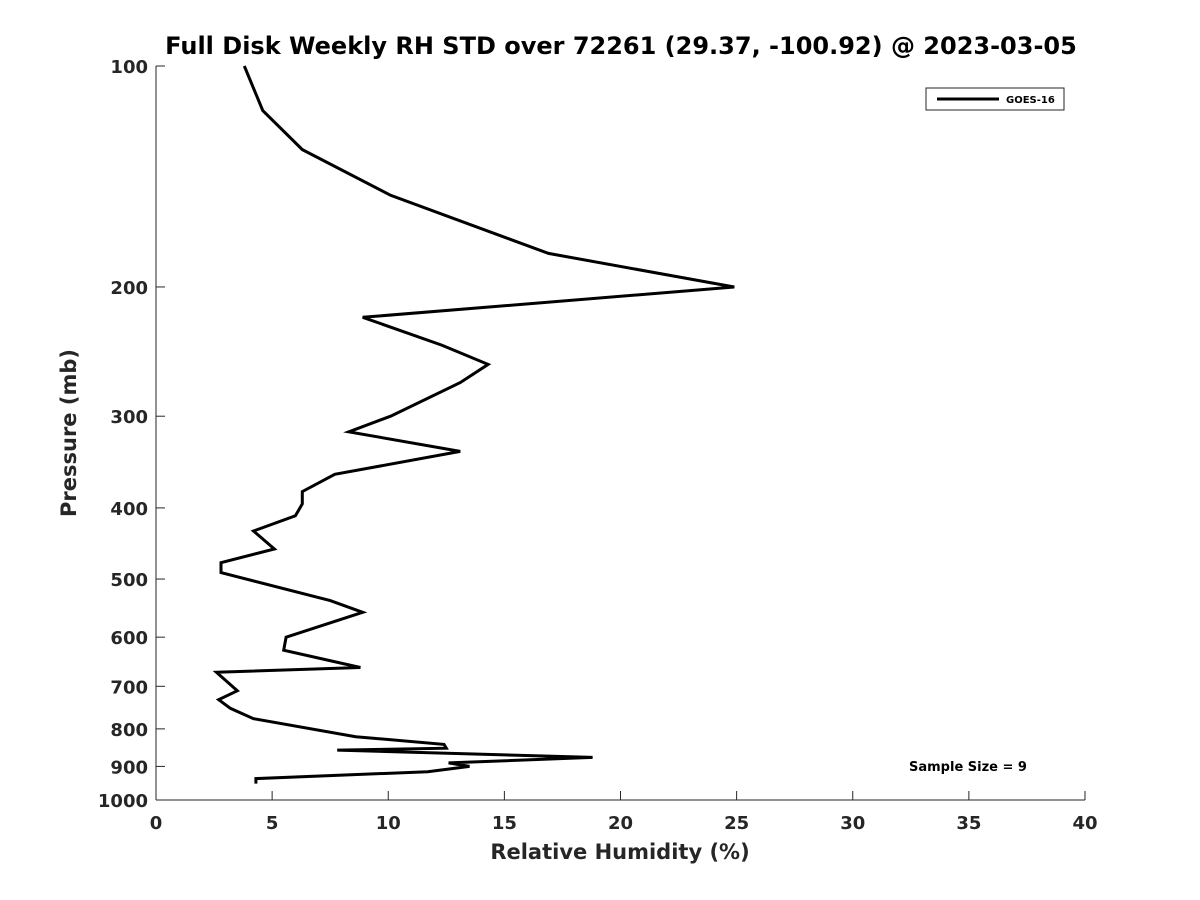 The image size is (1200, 900). Describe the element at coordinates (968, 767) in the screenshot. I see `sample-size-annotation: Sample Size = 9` at that location.